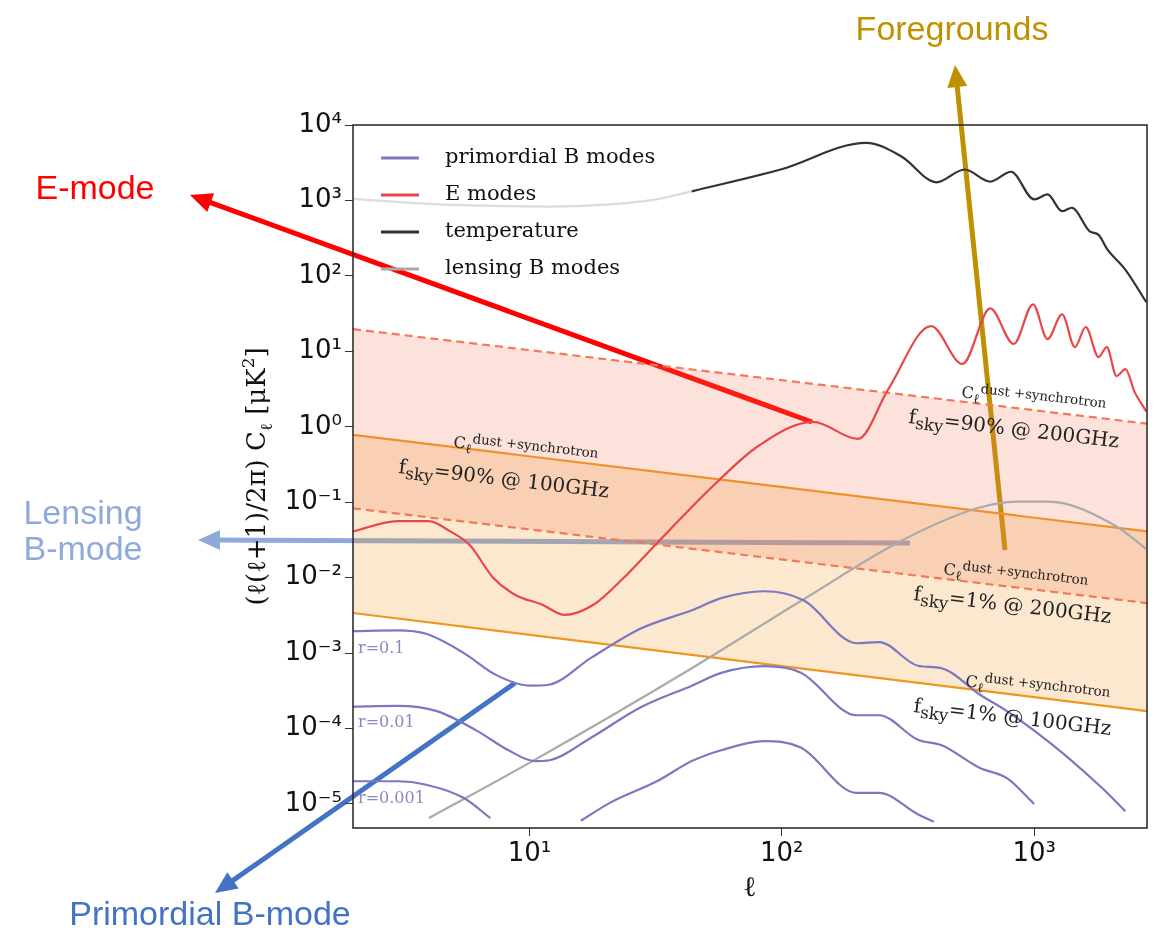 The image size is (1163, 949). I want to click on y-axis-title: (ℓ(ℓ+1)/2π) Cℓ [μK2], so click(257, 476).